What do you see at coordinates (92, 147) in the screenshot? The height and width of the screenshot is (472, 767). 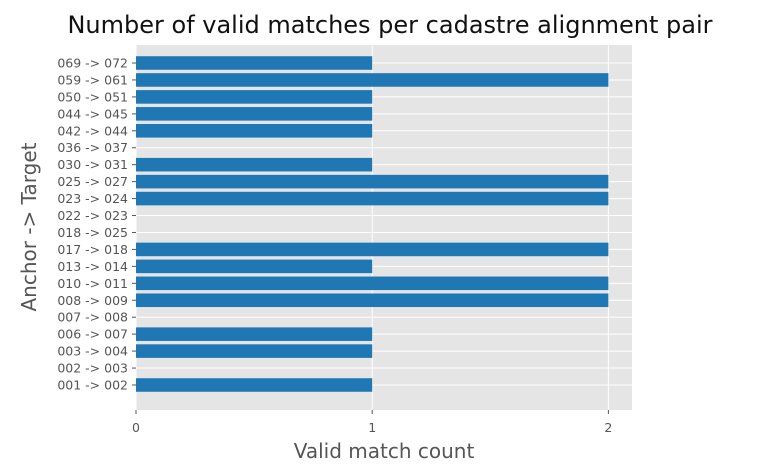 I see `y-tick-label: 036 -> 037` at bounding box center [92, 147].